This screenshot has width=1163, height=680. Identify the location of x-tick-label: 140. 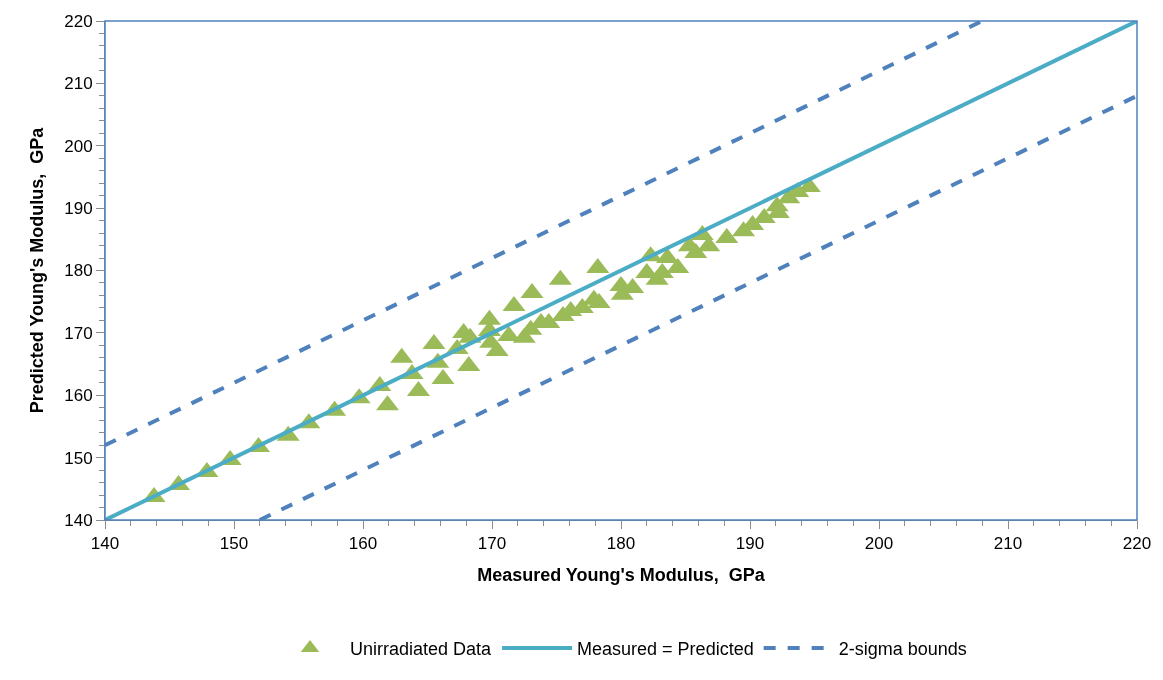
(105, 544).